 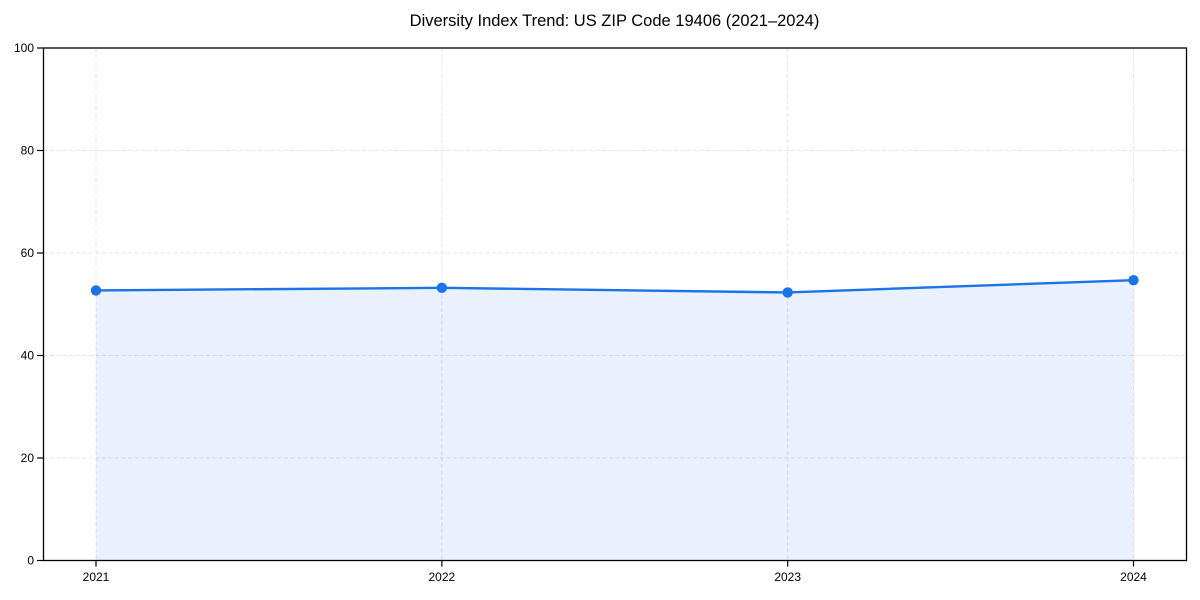 I want to click on data-point-2024, so click(x=1133, y=280).